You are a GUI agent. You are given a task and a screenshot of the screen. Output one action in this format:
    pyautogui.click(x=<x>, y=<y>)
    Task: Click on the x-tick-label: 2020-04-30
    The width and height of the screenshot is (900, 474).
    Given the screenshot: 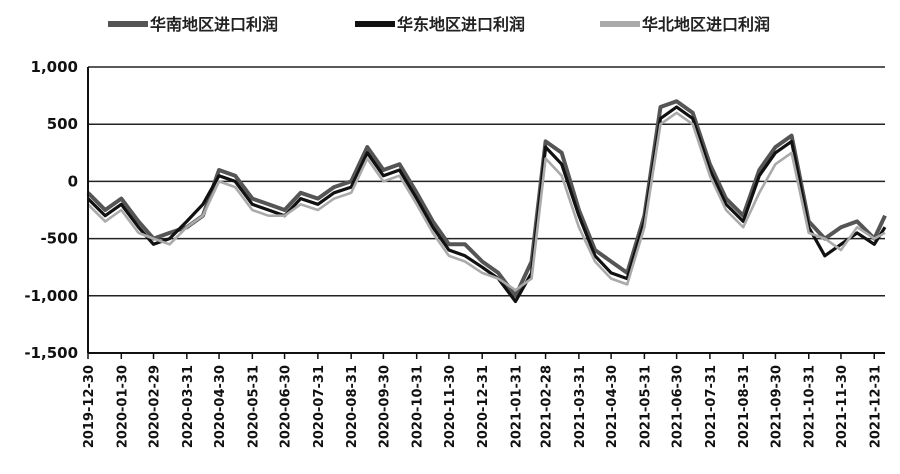 What is the action you would take?
    pyautogui.click(x=220, y=406)
    